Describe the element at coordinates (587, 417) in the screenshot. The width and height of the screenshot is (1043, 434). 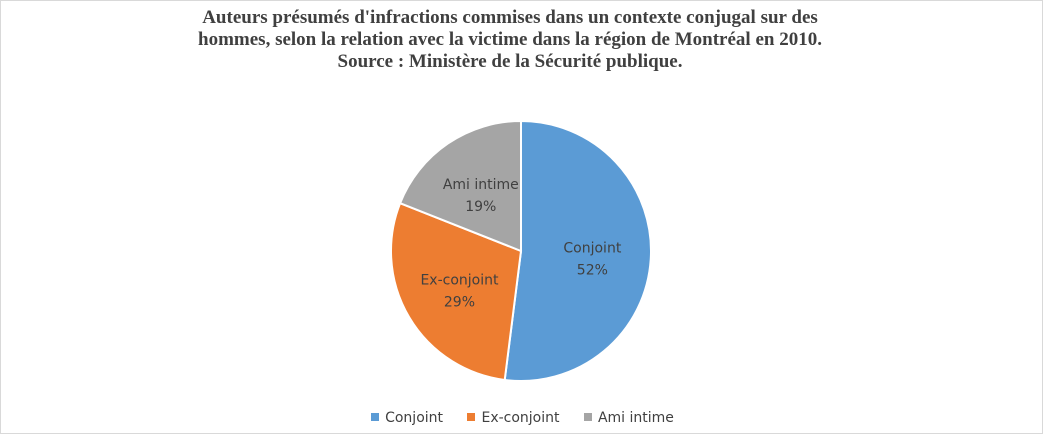
I see `legend-swatch-ami-intime` at that location.